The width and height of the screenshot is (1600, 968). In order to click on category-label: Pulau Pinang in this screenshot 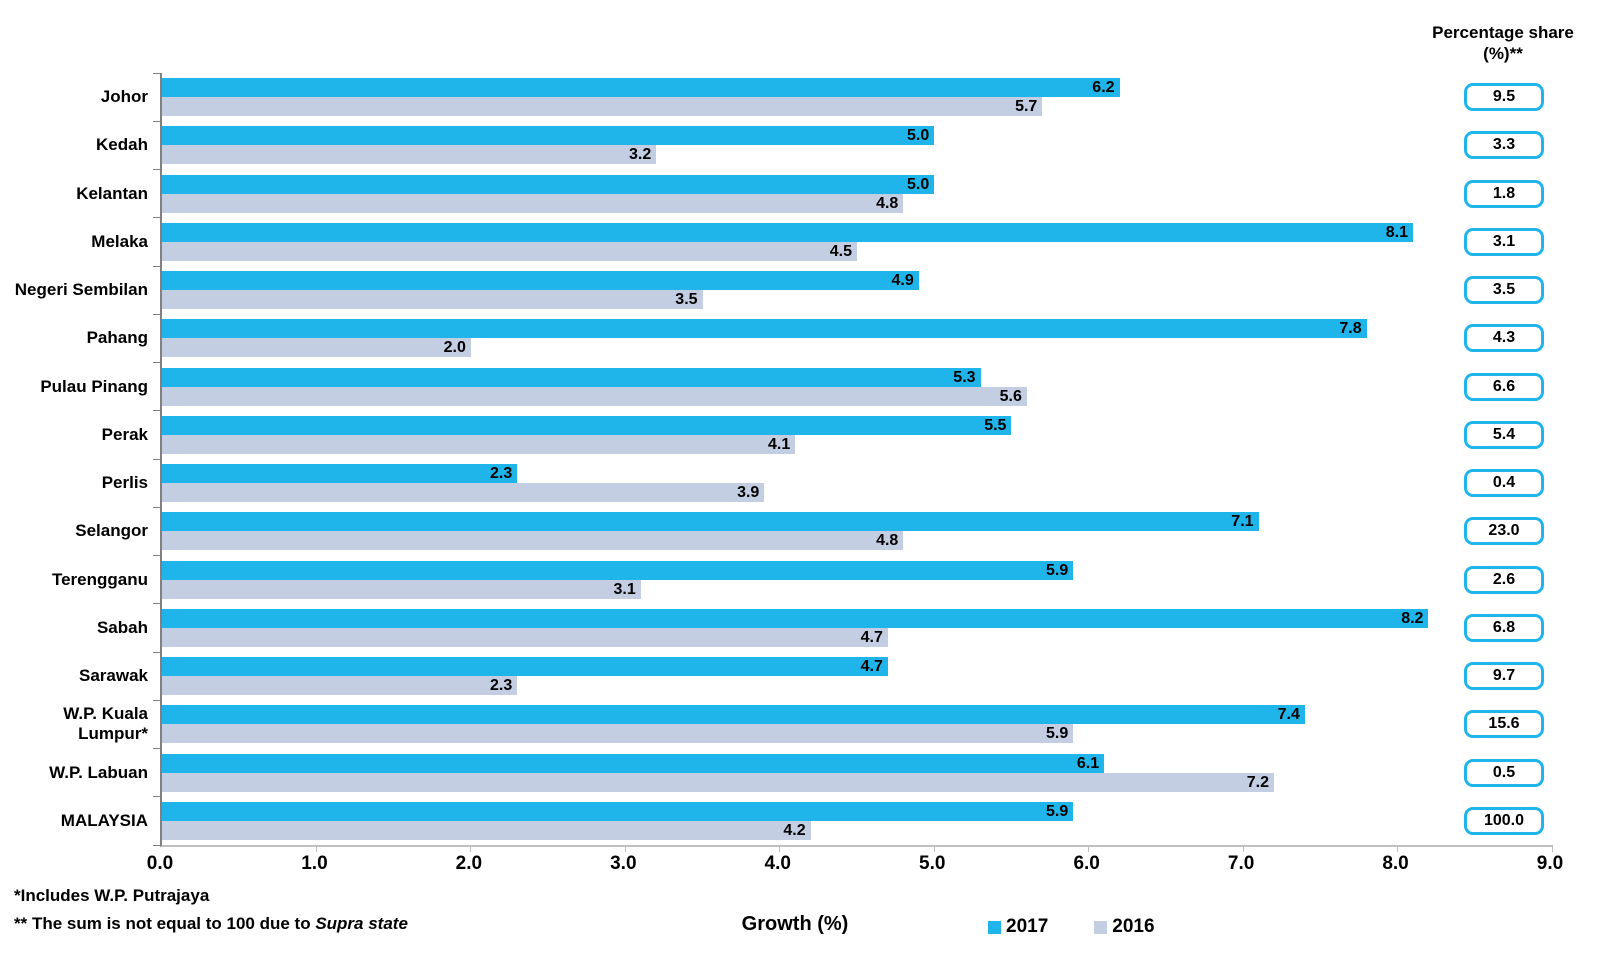, I will do `click(94, 386)`.